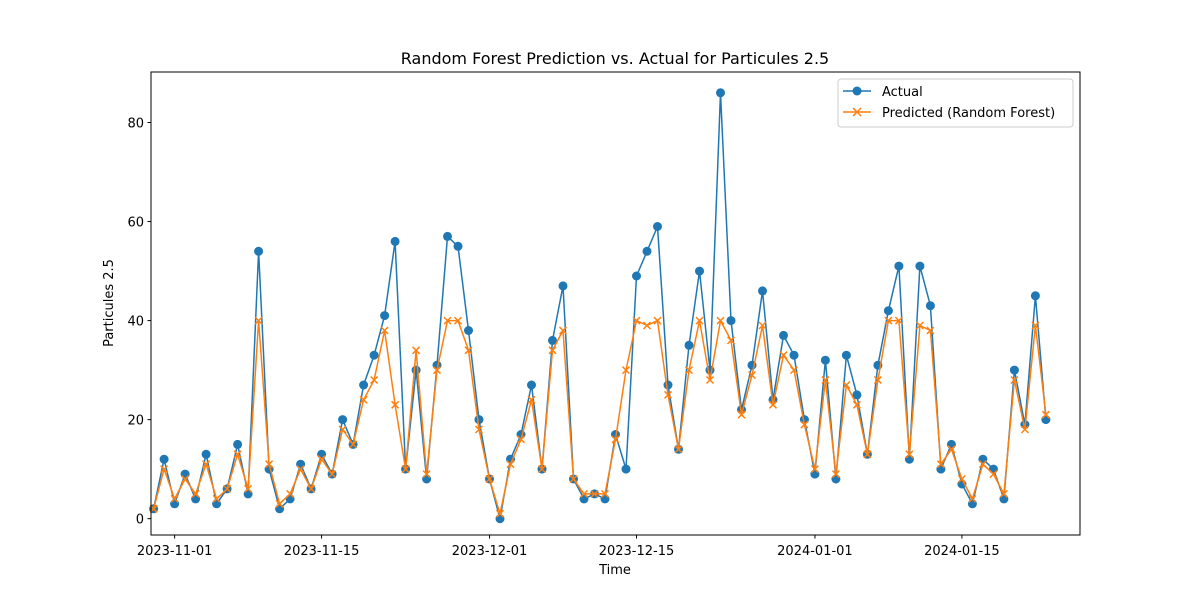 The image size is (1200, 600). I want to click on legend-label-actual: Actual, so click(902, 92).